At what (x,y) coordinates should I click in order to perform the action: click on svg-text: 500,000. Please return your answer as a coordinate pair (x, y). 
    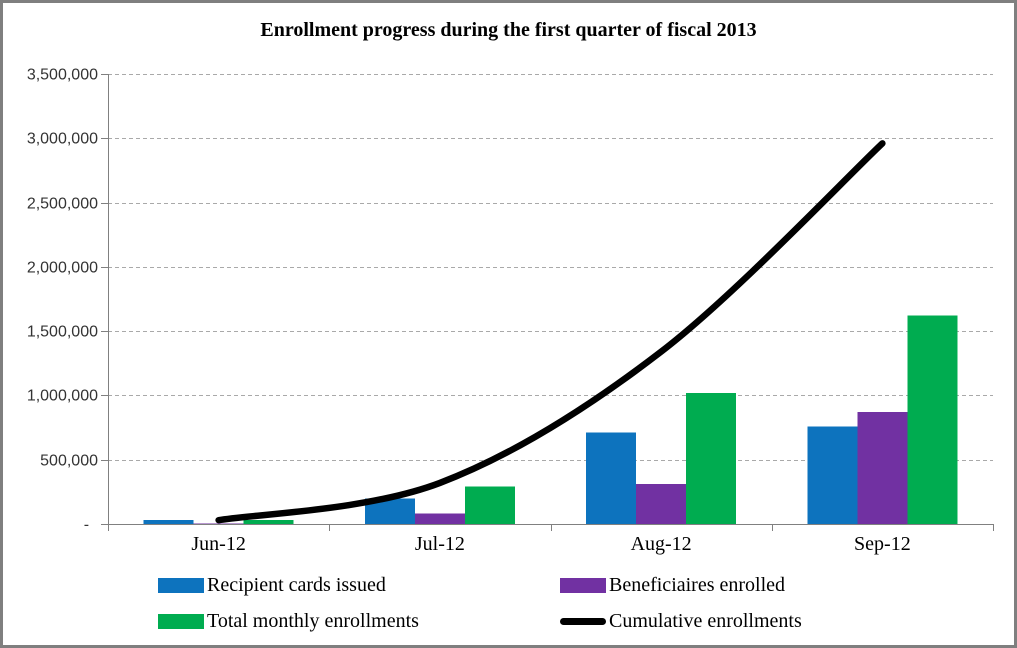
    Looking at the image, I should click on (69, 461).